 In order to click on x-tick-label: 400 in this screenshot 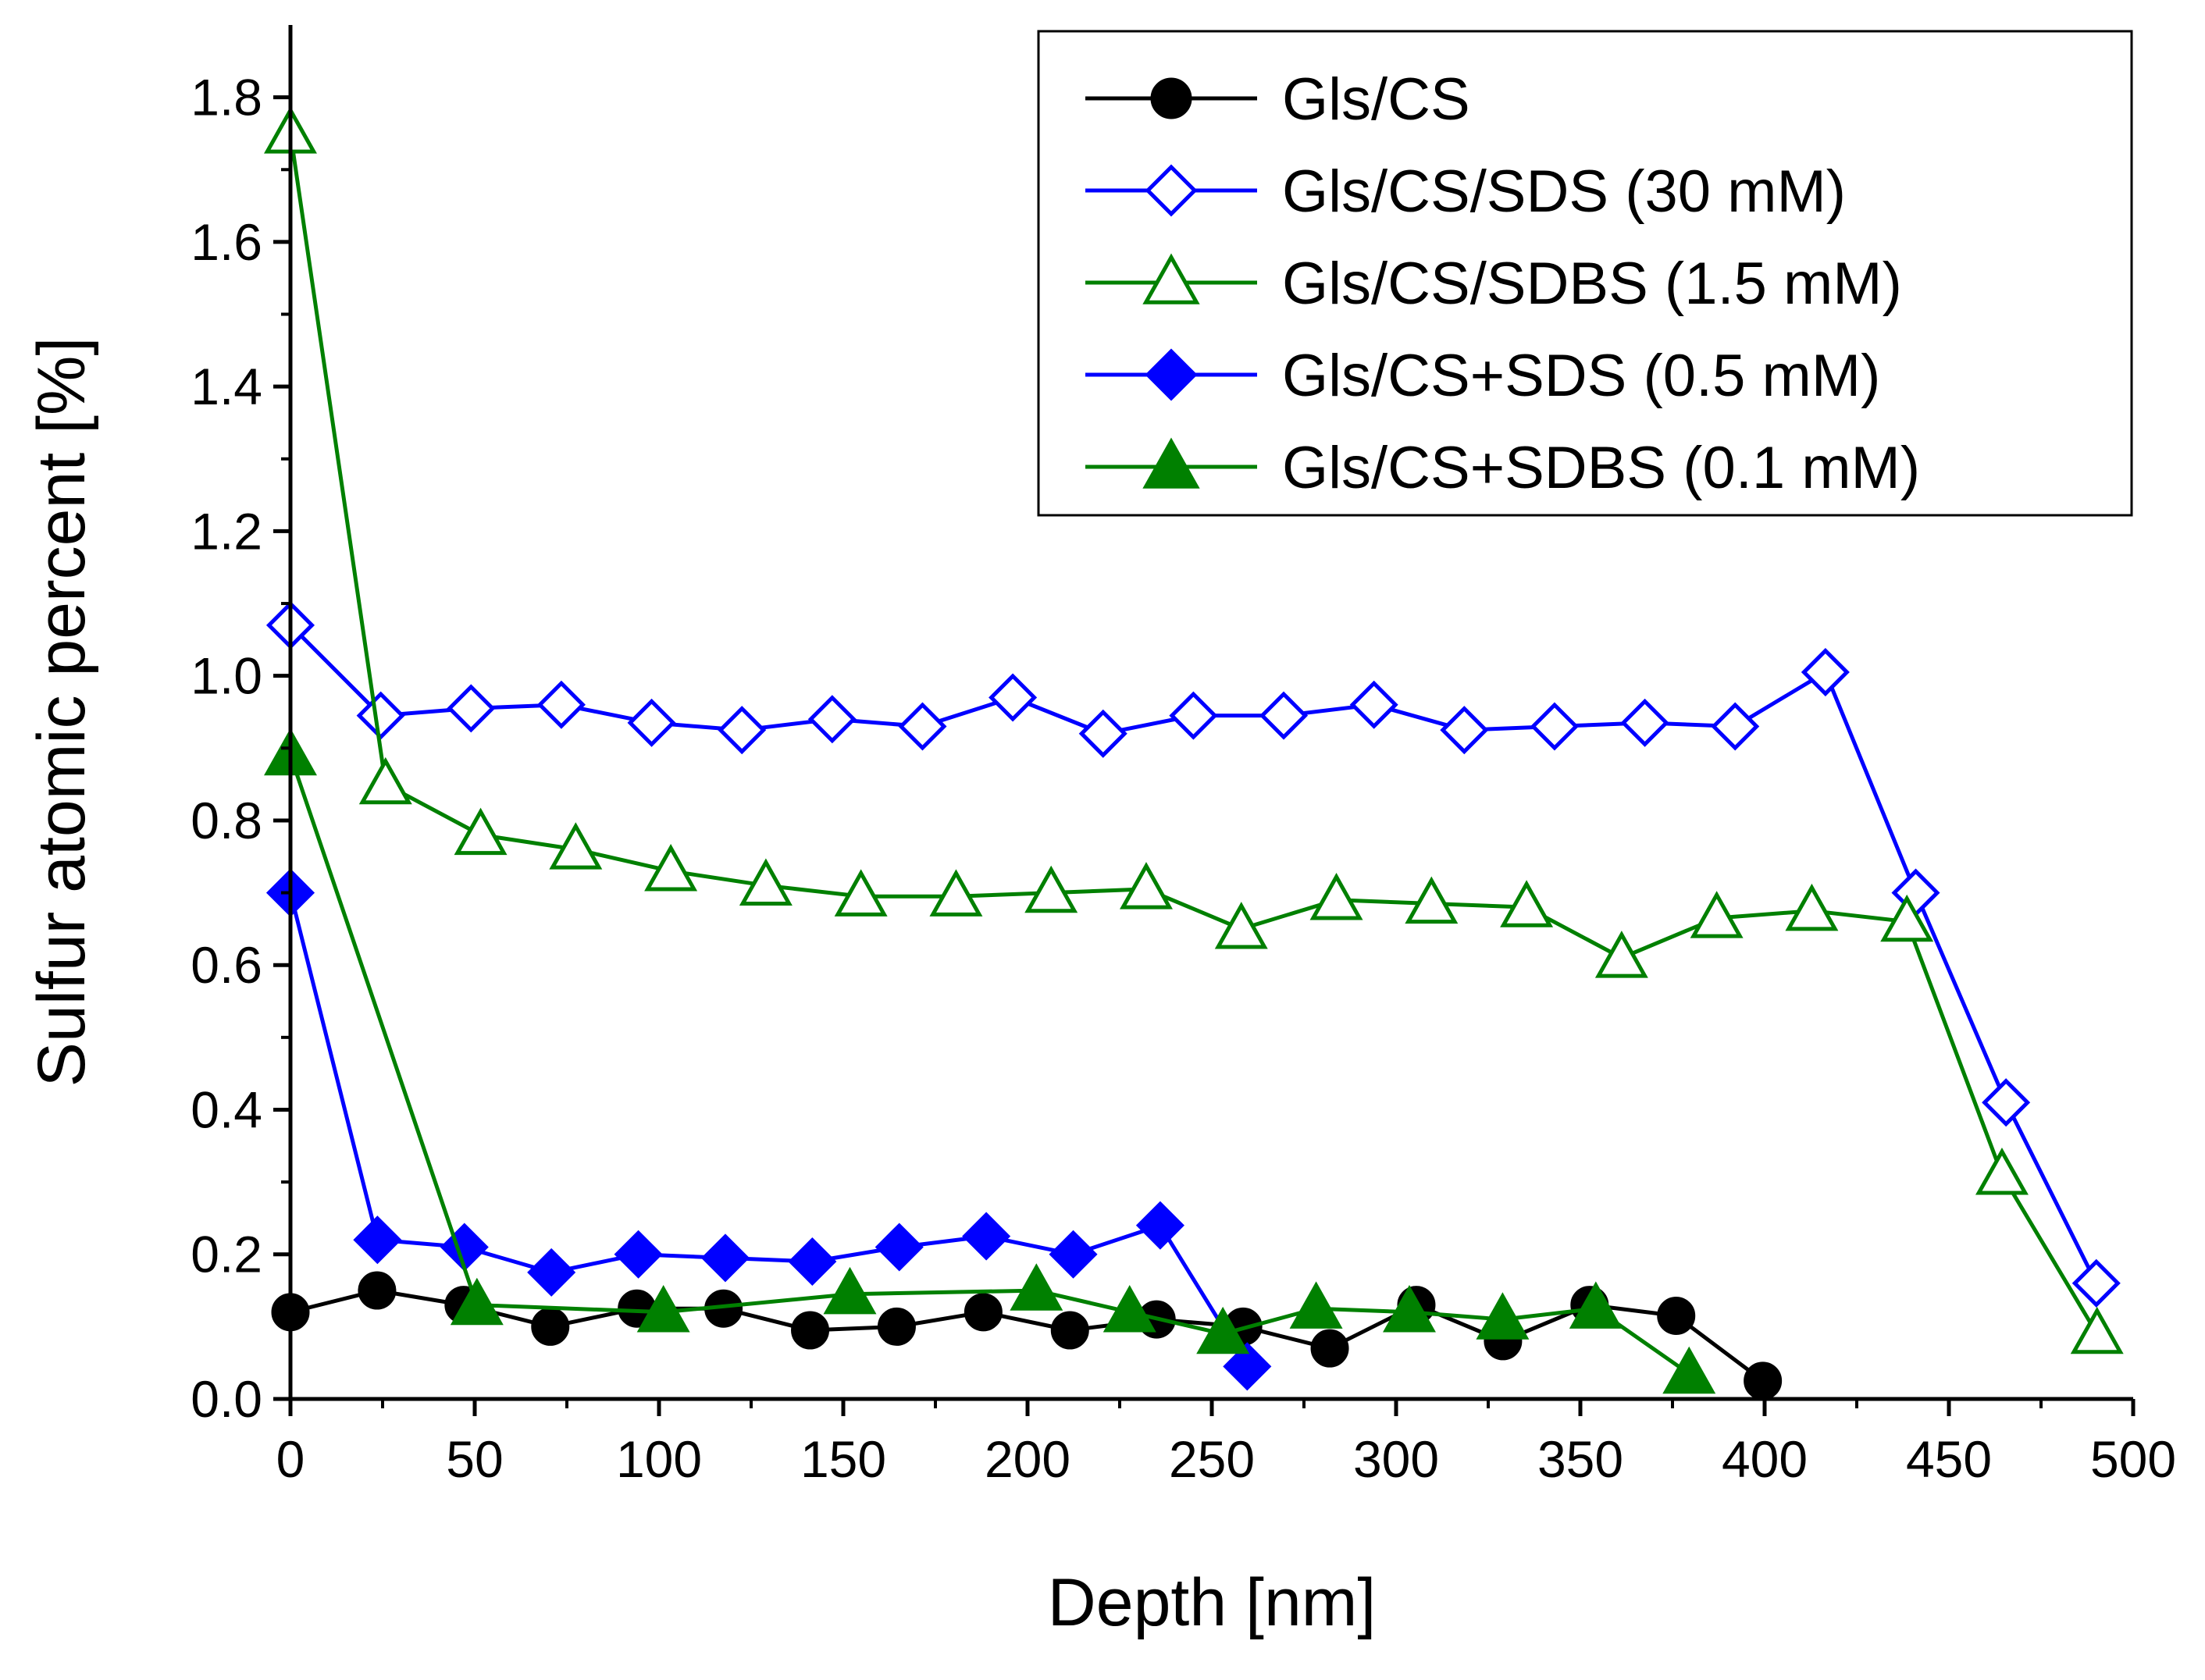, I will do `click(1765, 1459)`.